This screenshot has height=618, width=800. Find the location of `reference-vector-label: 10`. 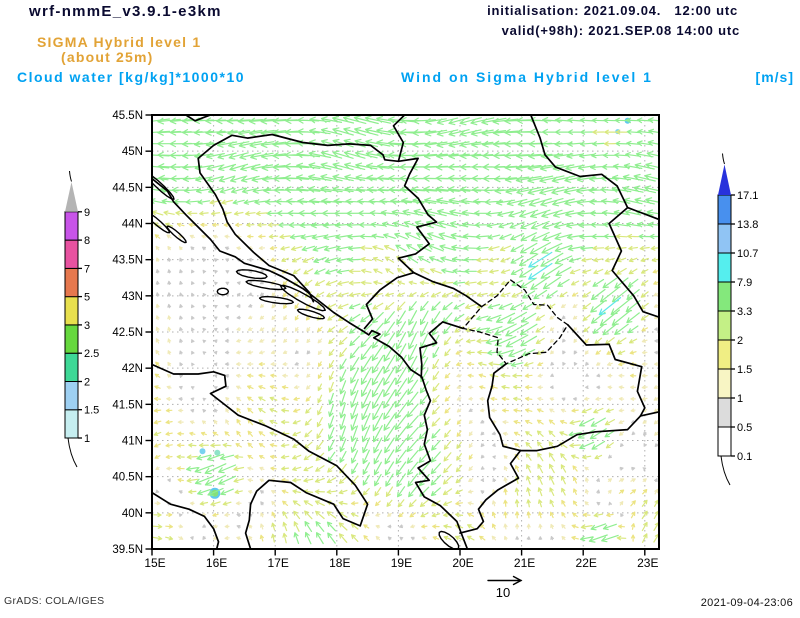

reference-vector-label: 10 is located at coordinates (503, 592).